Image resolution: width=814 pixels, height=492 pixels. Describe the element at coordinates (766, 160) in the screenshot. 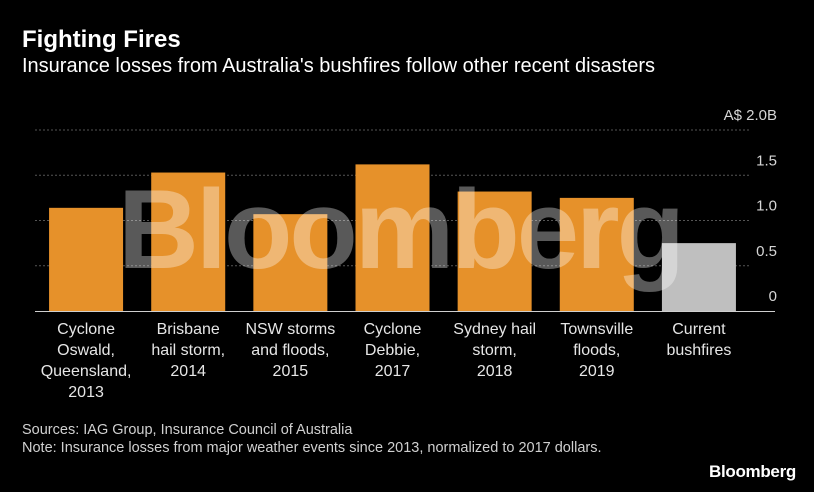

I see `y-tick-label: 1.5` at that location.